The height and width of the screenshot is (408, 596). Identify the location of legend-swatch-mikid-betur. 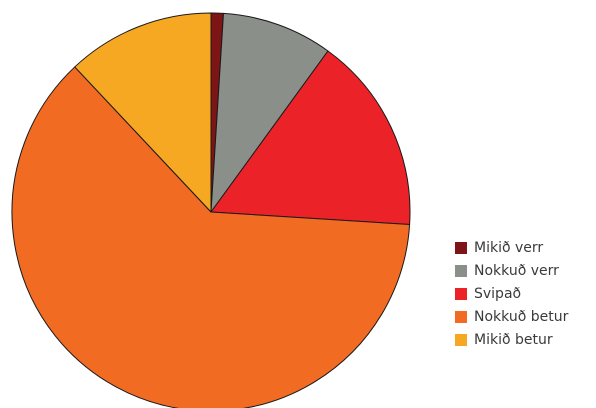
(461, 340).